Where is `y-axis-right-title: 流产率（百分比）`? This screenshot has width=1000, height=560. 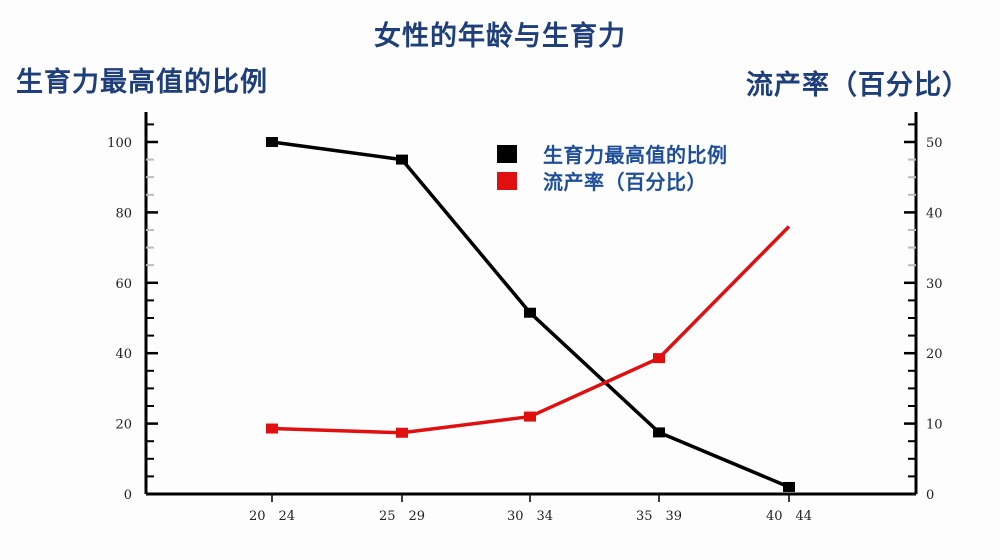 y-axis-right-title: 流产率（百分比） is located at coordinates (858, 85).